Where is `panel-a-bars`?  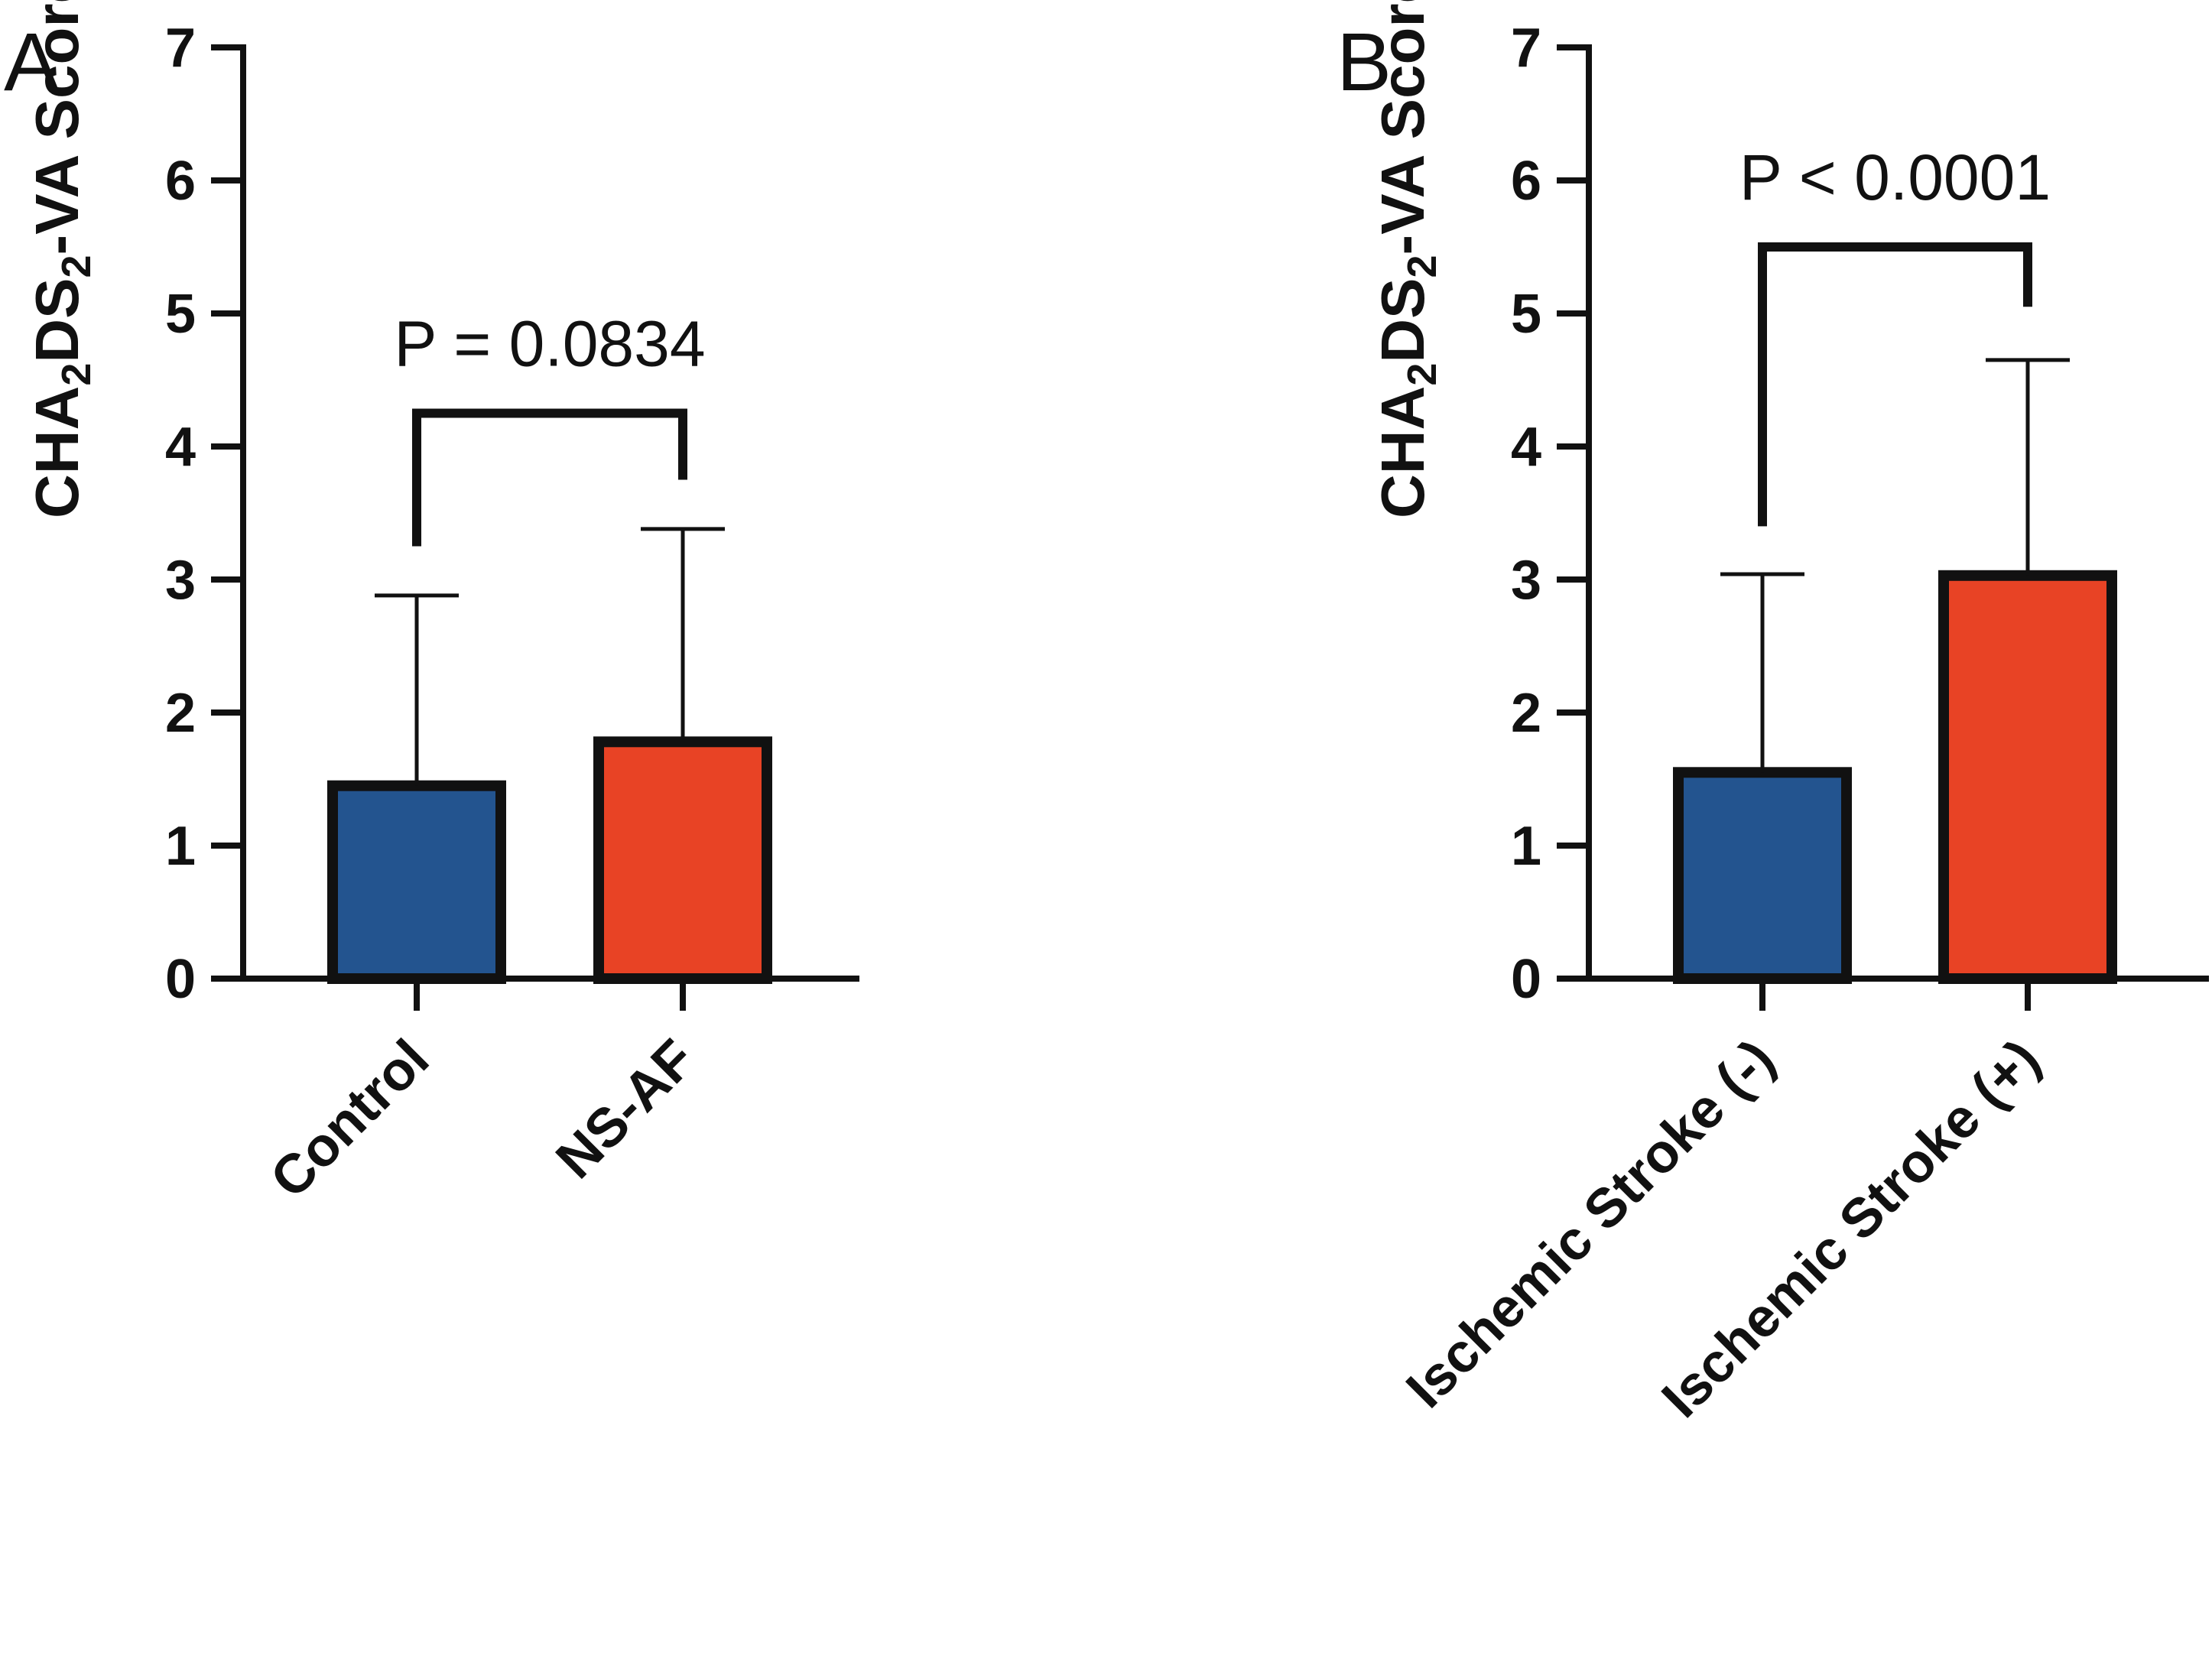 panel-a-bars is located at coordinates (549, 860).